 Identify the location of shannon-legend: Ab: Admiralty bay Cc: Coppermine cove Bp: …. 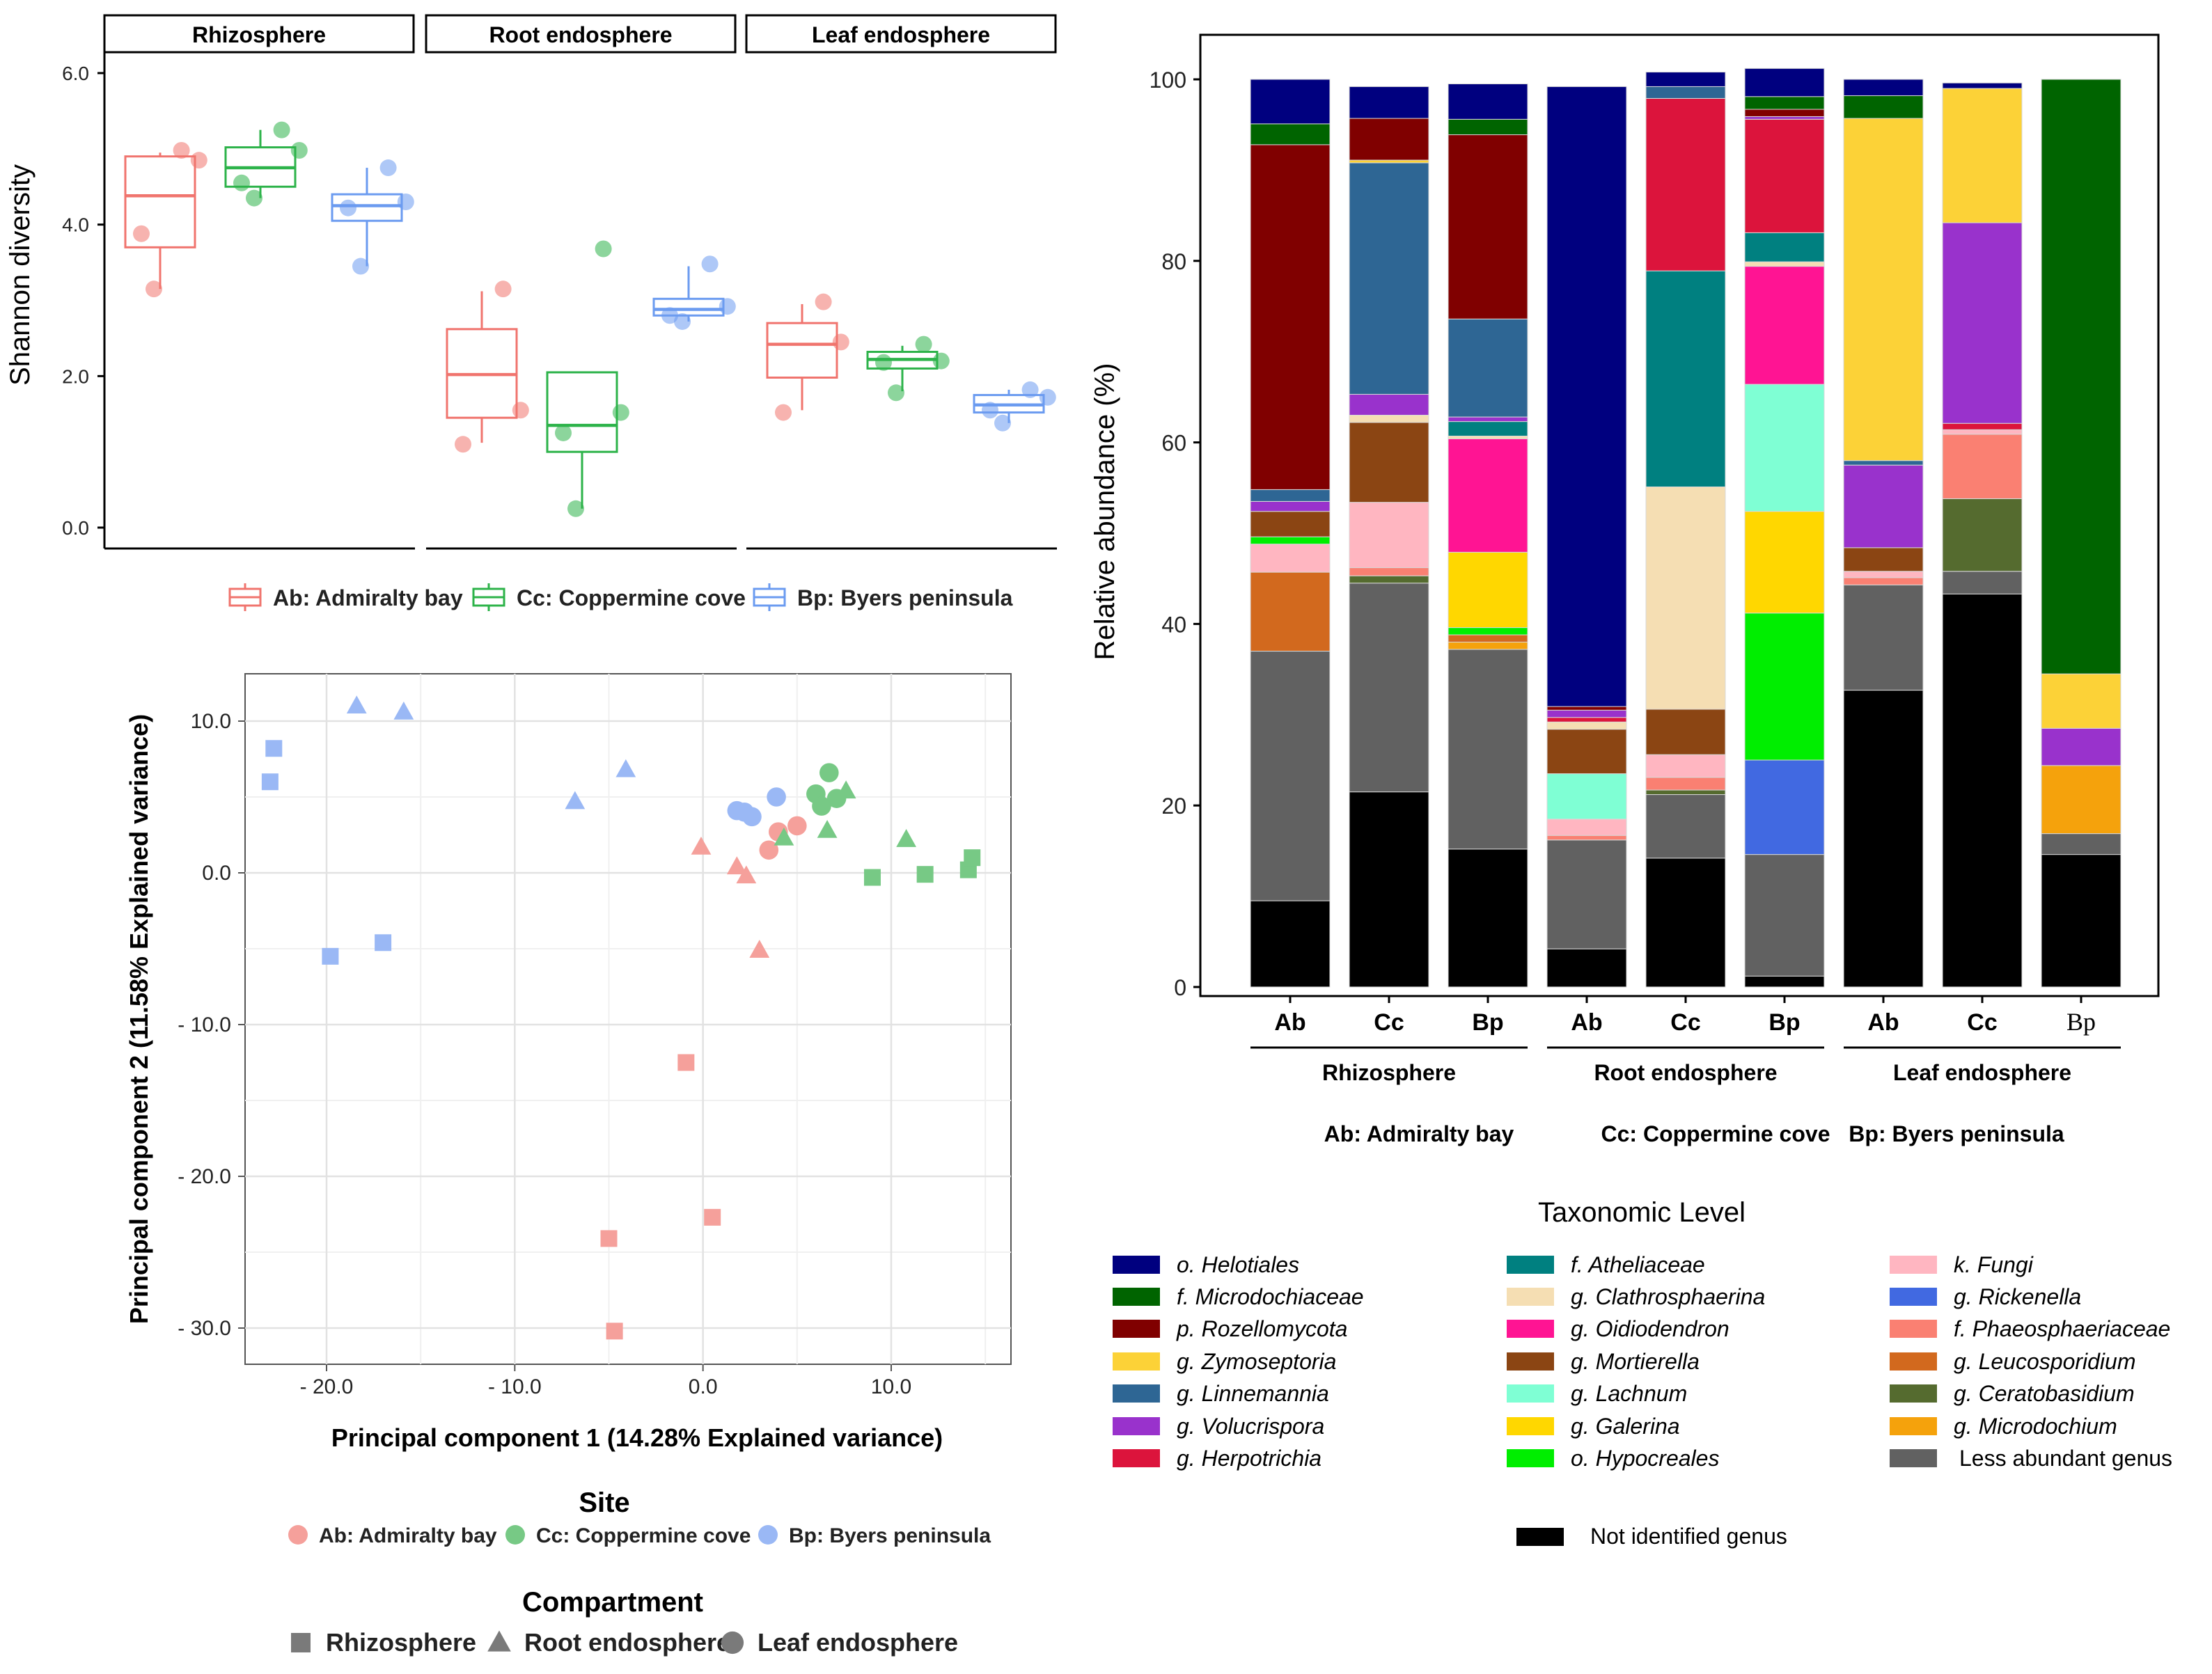
(620, 597).